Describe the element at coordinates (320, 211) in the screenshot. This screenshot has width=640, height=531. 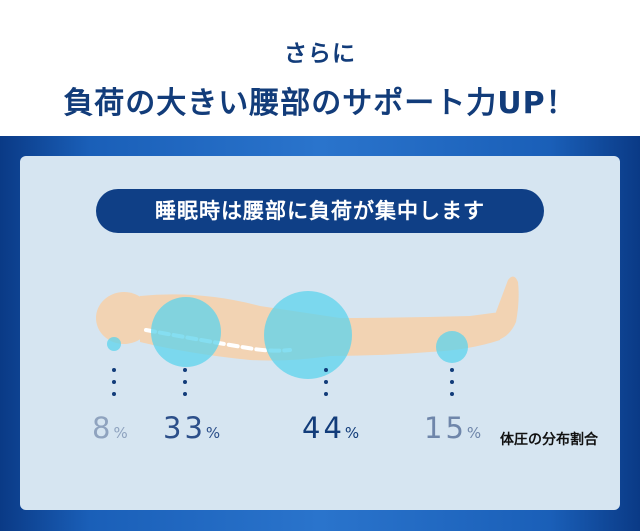
I see `banner-label: 睡眠時は腰部に負荷が集中します` at that location.